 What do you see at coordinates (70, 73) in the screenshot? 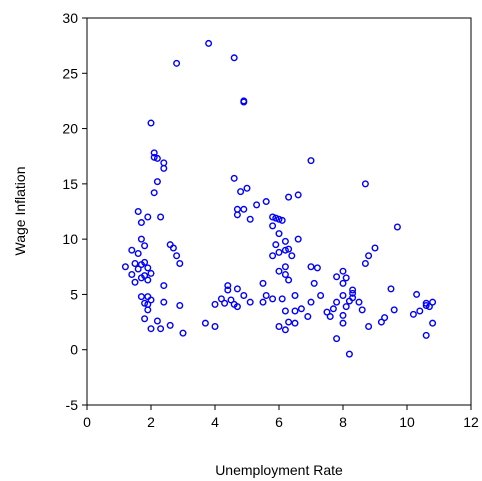
I see `y-tick-label: 25` at bounding box center [70, 73].